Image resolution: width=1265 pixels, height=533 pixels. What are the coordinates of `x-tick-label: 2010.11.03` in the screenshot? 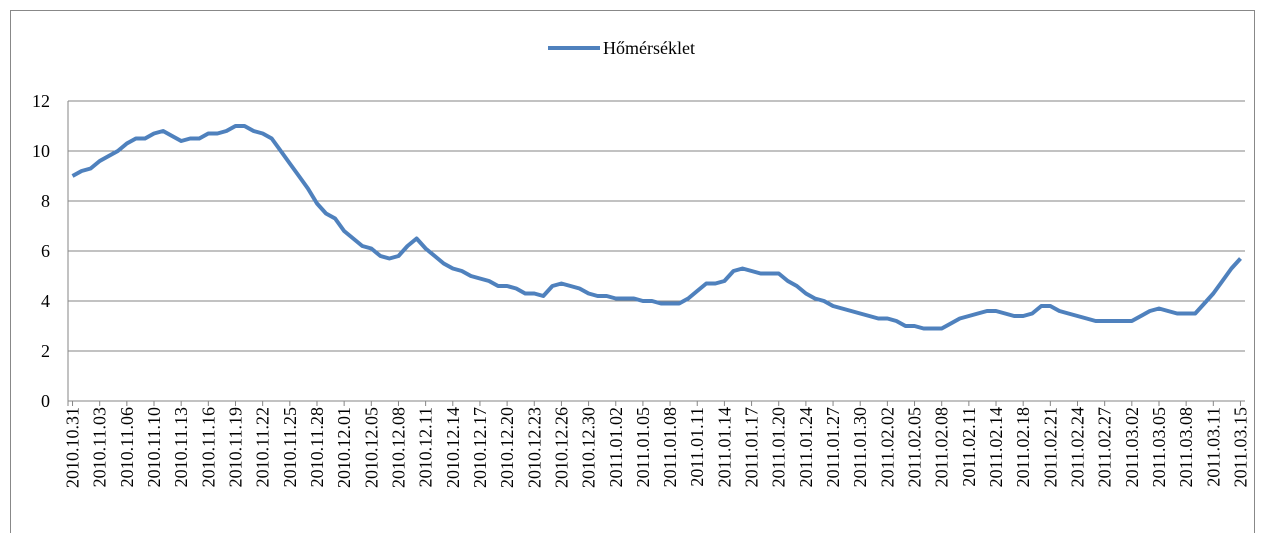 It's located at (100, 447).